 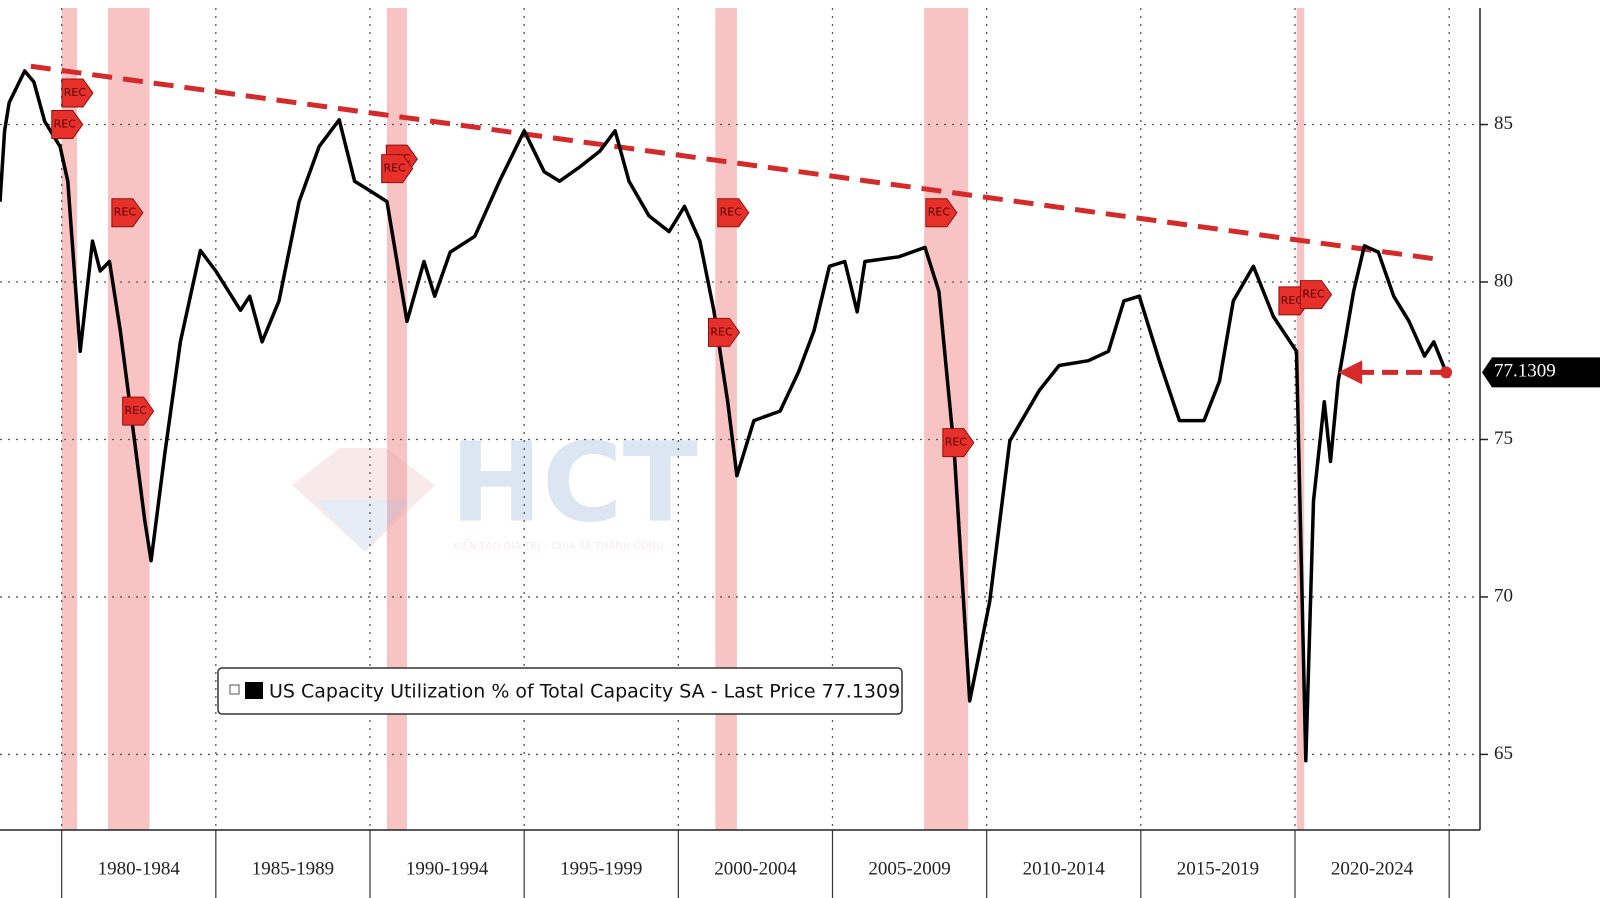 What do you see at coordinates (909, 868) in the screenshot?
I see `x-tick-label: 2005-2009` at bounding box center [909, 868].